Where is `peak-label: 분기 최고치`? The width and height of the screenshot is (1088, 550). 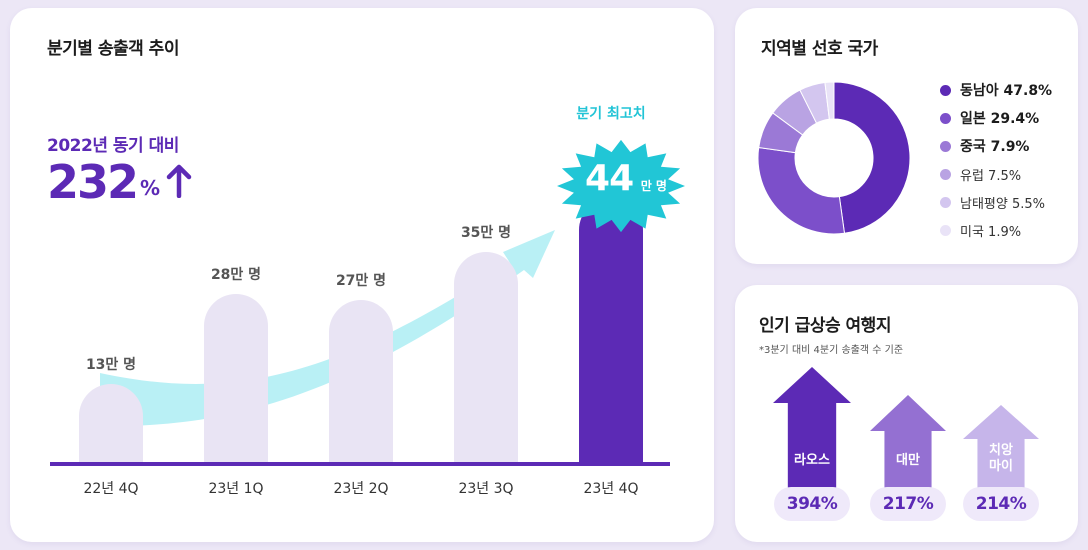
peak-label: 분기 최고치 is located at coordinates (611, 114).